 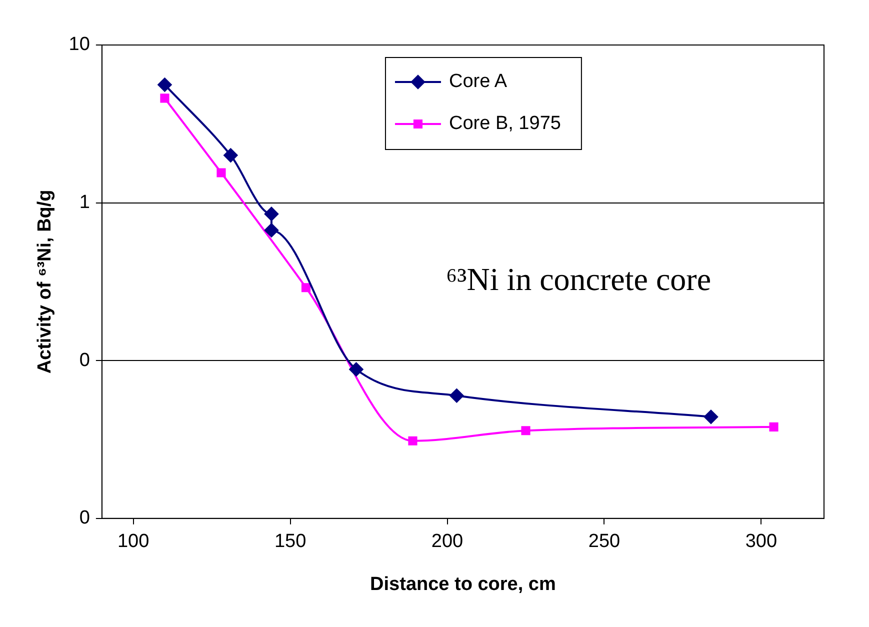 I want to click on x-tick-label: 100, so click(x=133, y=541).